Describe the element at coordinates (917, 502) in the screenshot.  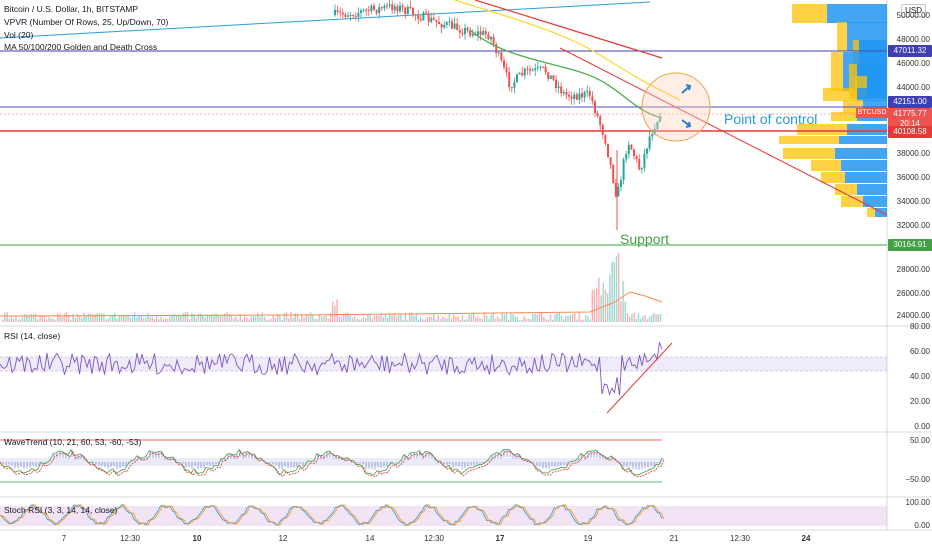
I see `stoch-axis-label: 100.00` at that location.